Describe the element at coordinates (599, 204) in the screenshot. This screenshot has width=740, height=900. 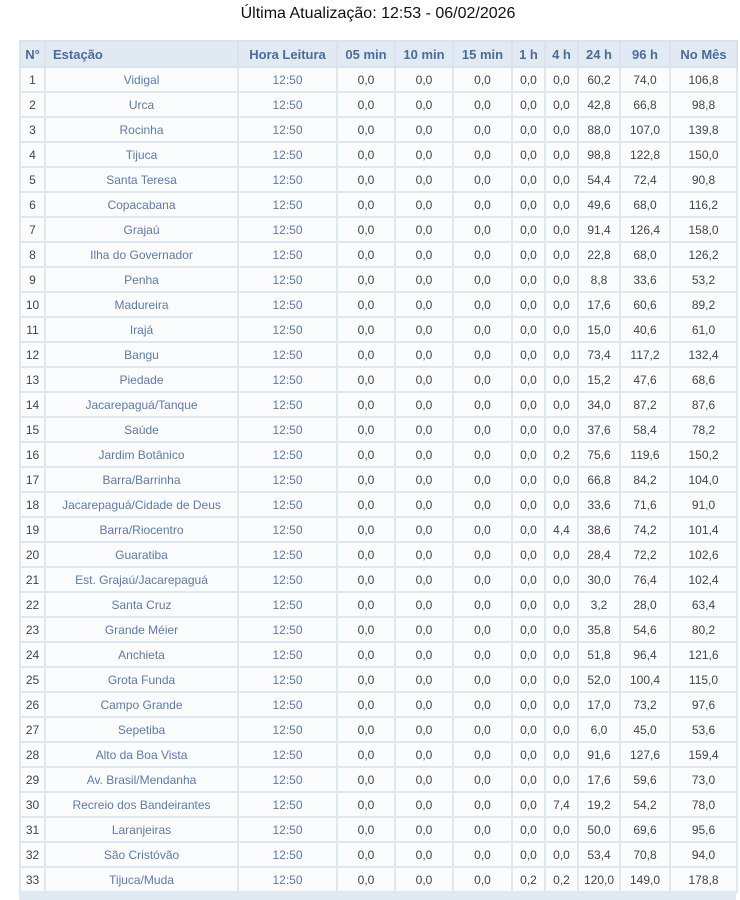
I see `cell-rain-24h: 49,6` at that location.